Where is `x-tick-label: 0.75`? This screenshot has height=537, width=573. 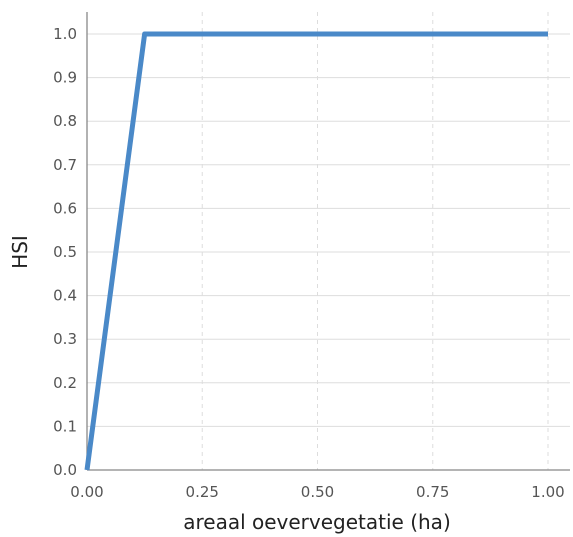
x-tick-label: 0.75 is located at coordinates (432, 492).